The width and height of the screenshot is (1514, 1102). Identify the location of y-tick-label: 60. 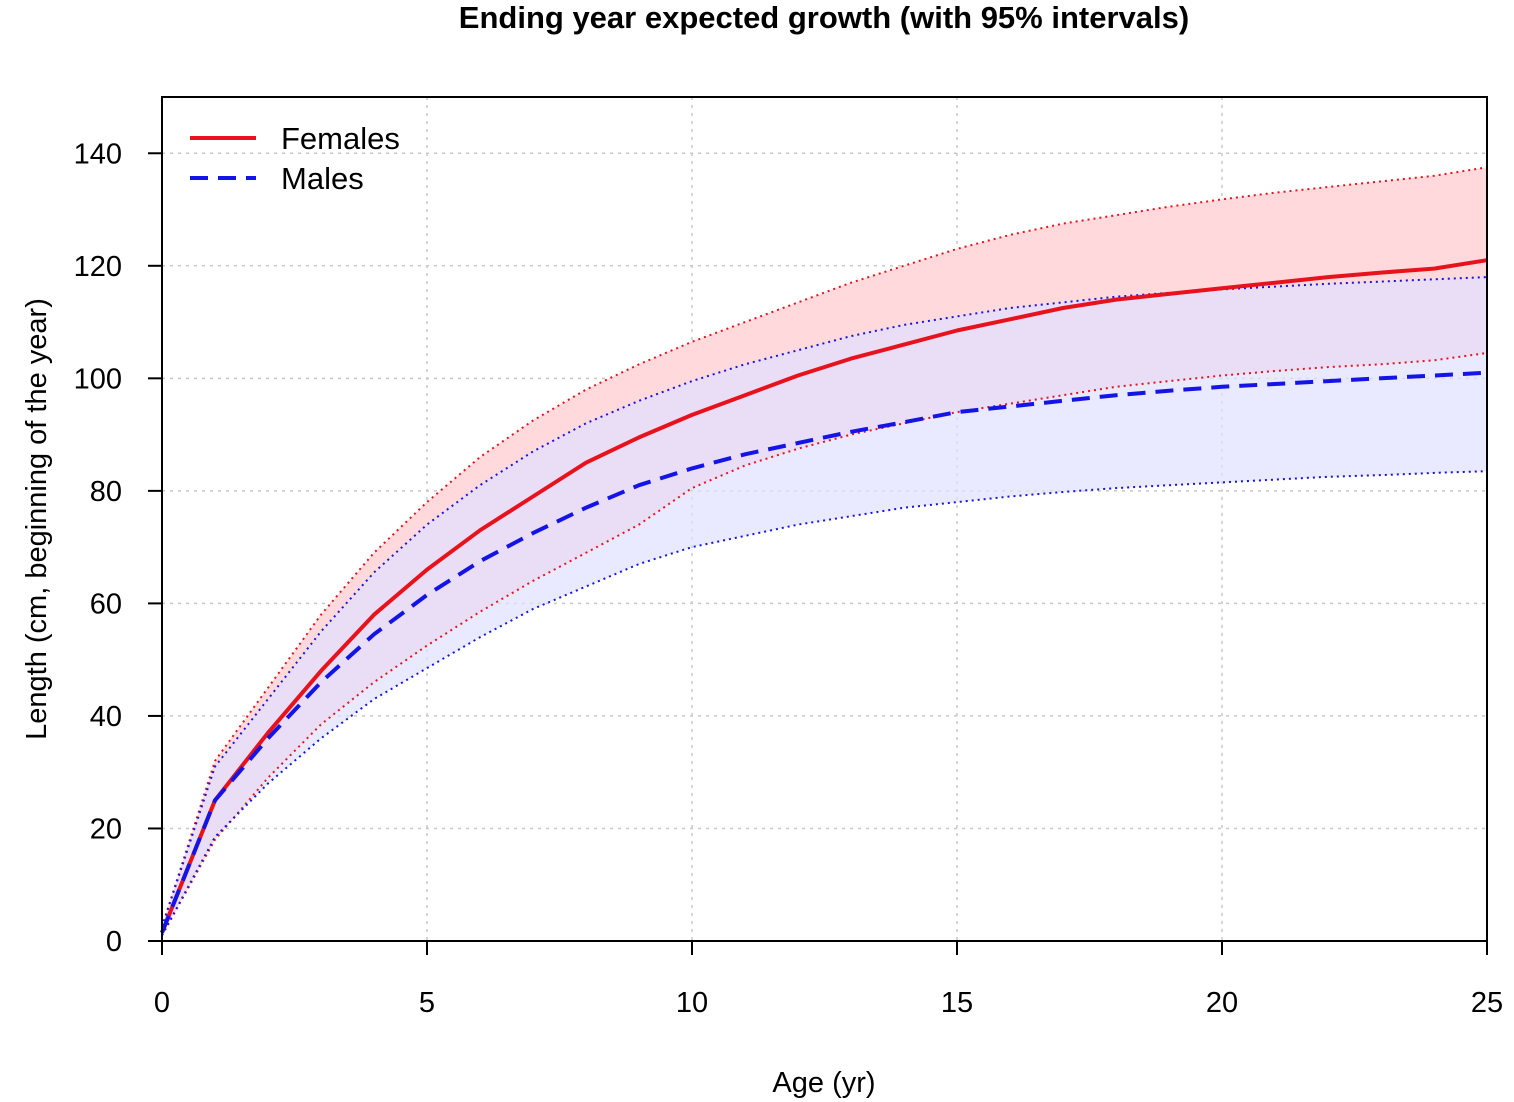
(106, 604).